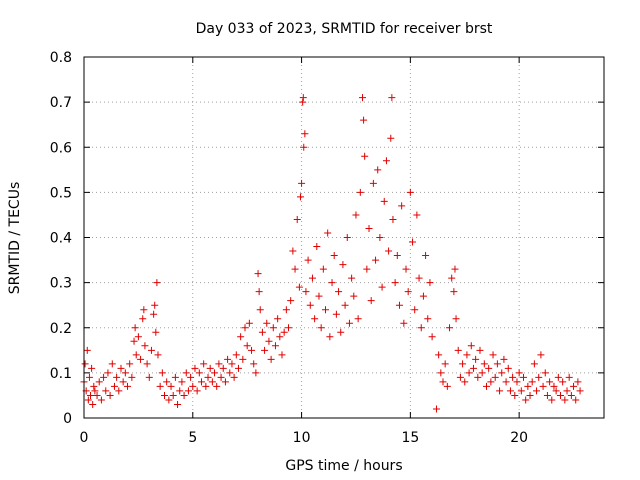 The image size is (640, 480). I want to click on y-tick-label: 0, so click(67, 419).